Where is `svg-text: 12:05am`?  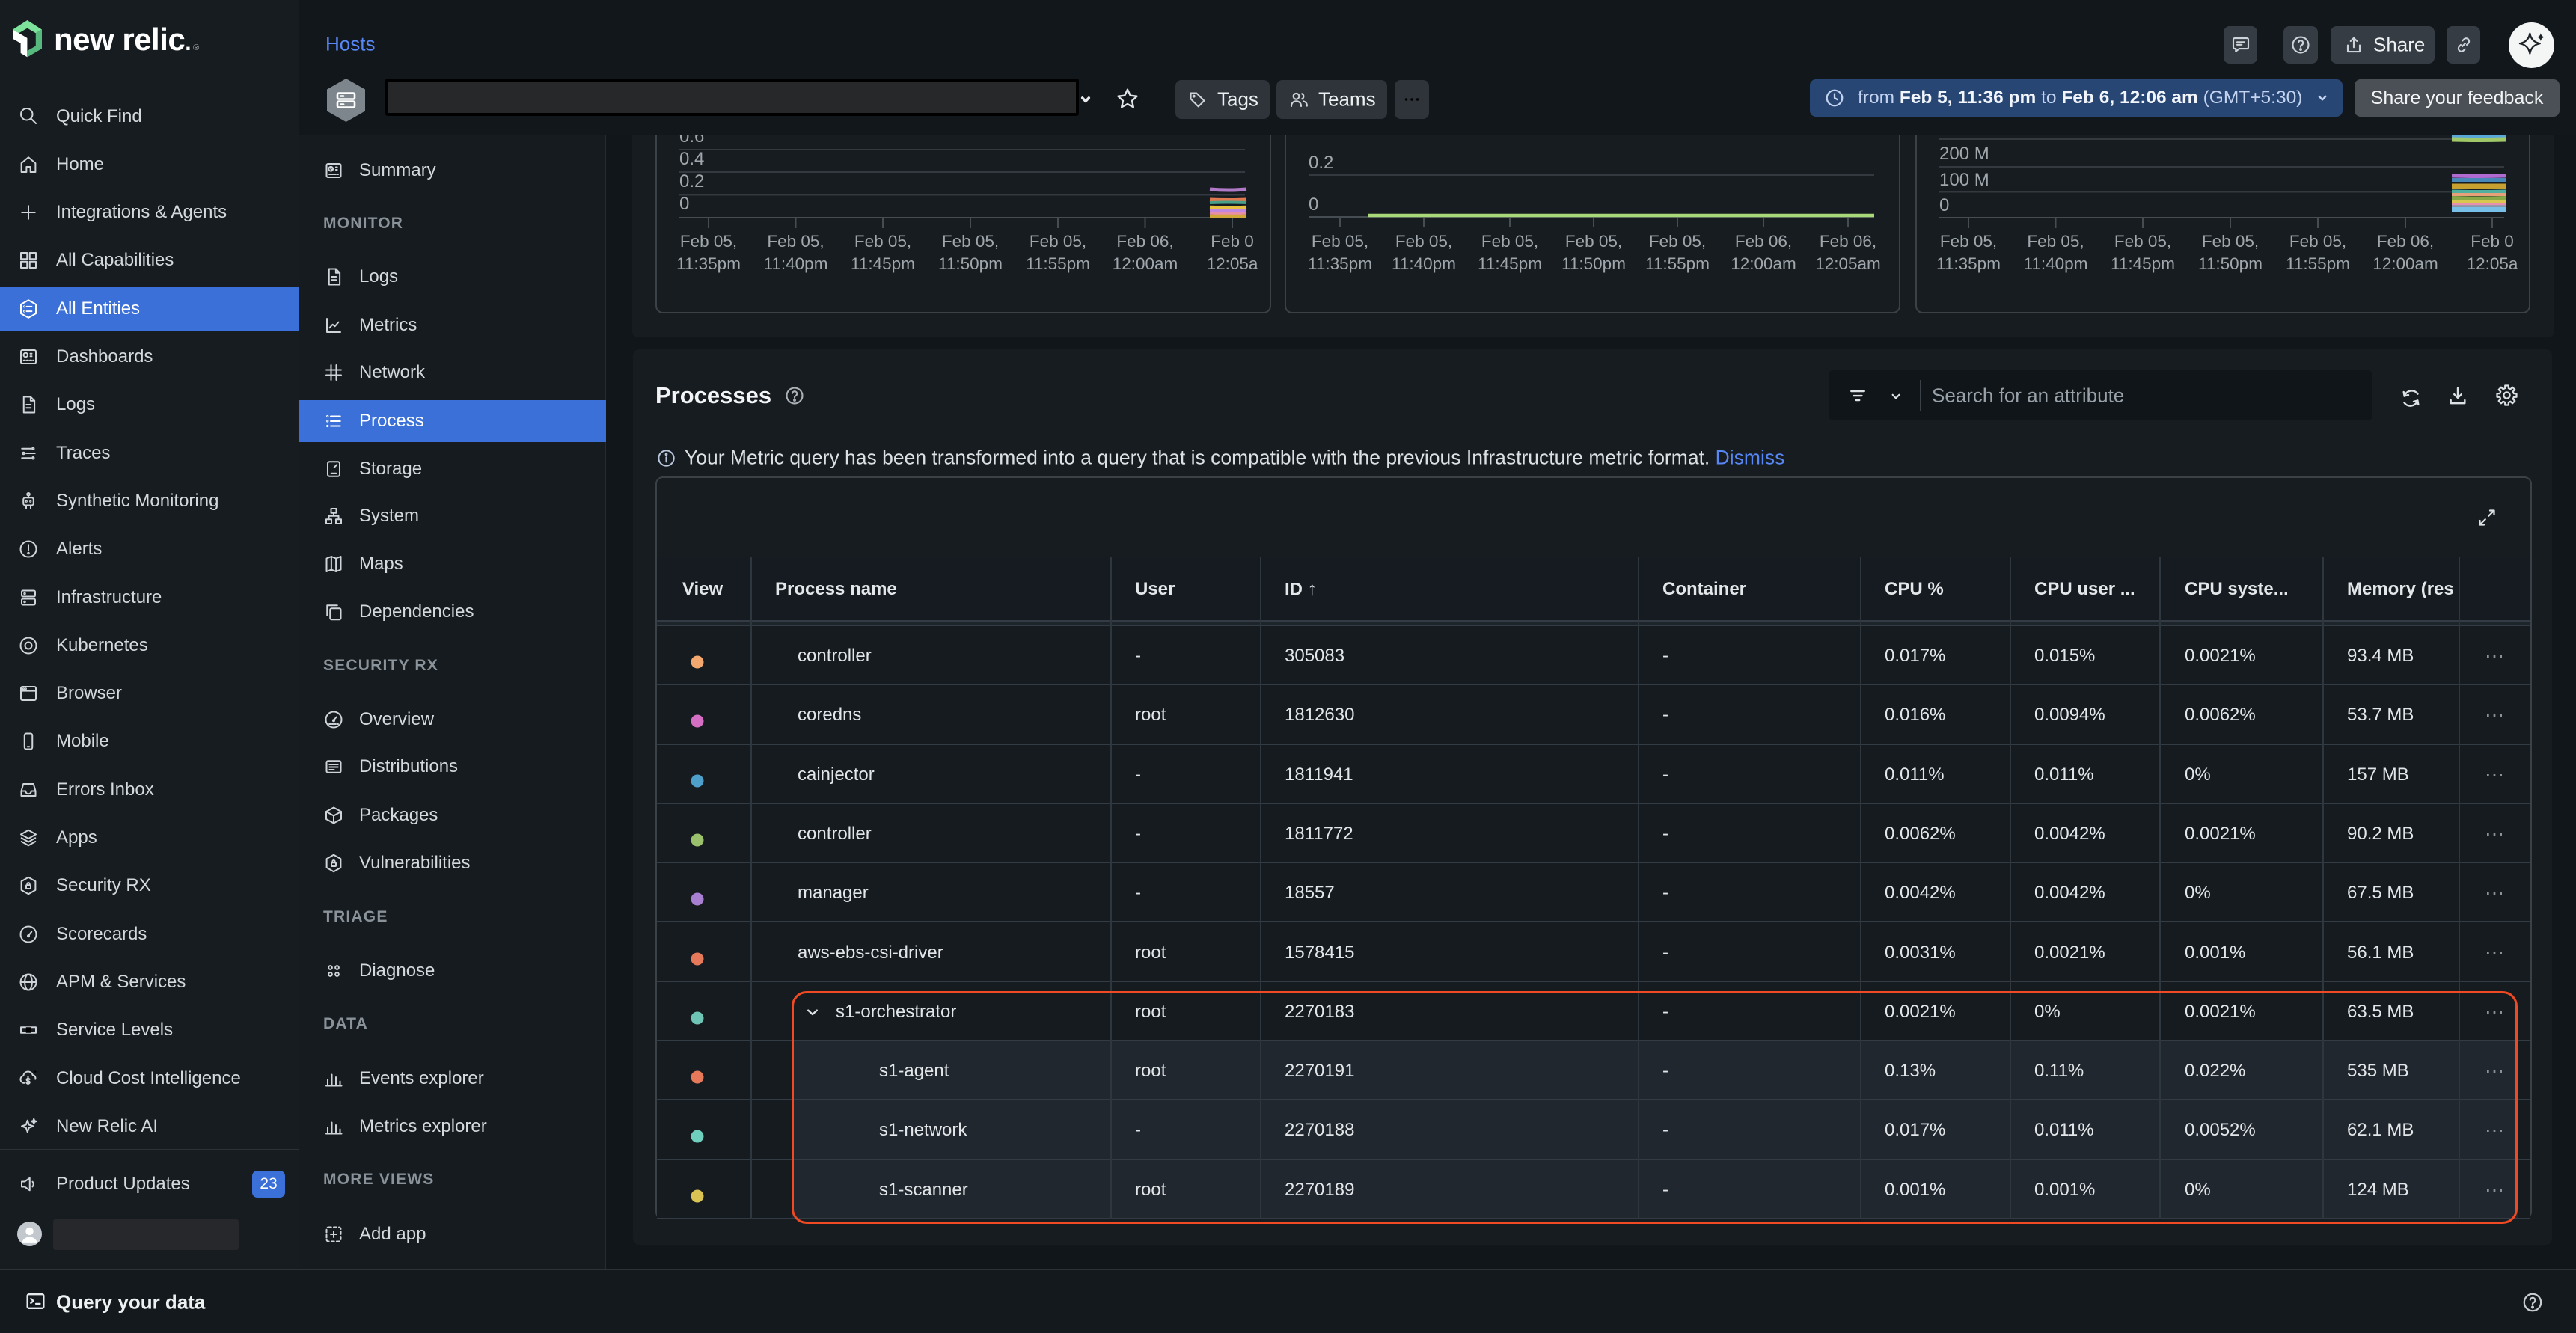 svg-text: 12:05am is located at coordinates (1848, 263).